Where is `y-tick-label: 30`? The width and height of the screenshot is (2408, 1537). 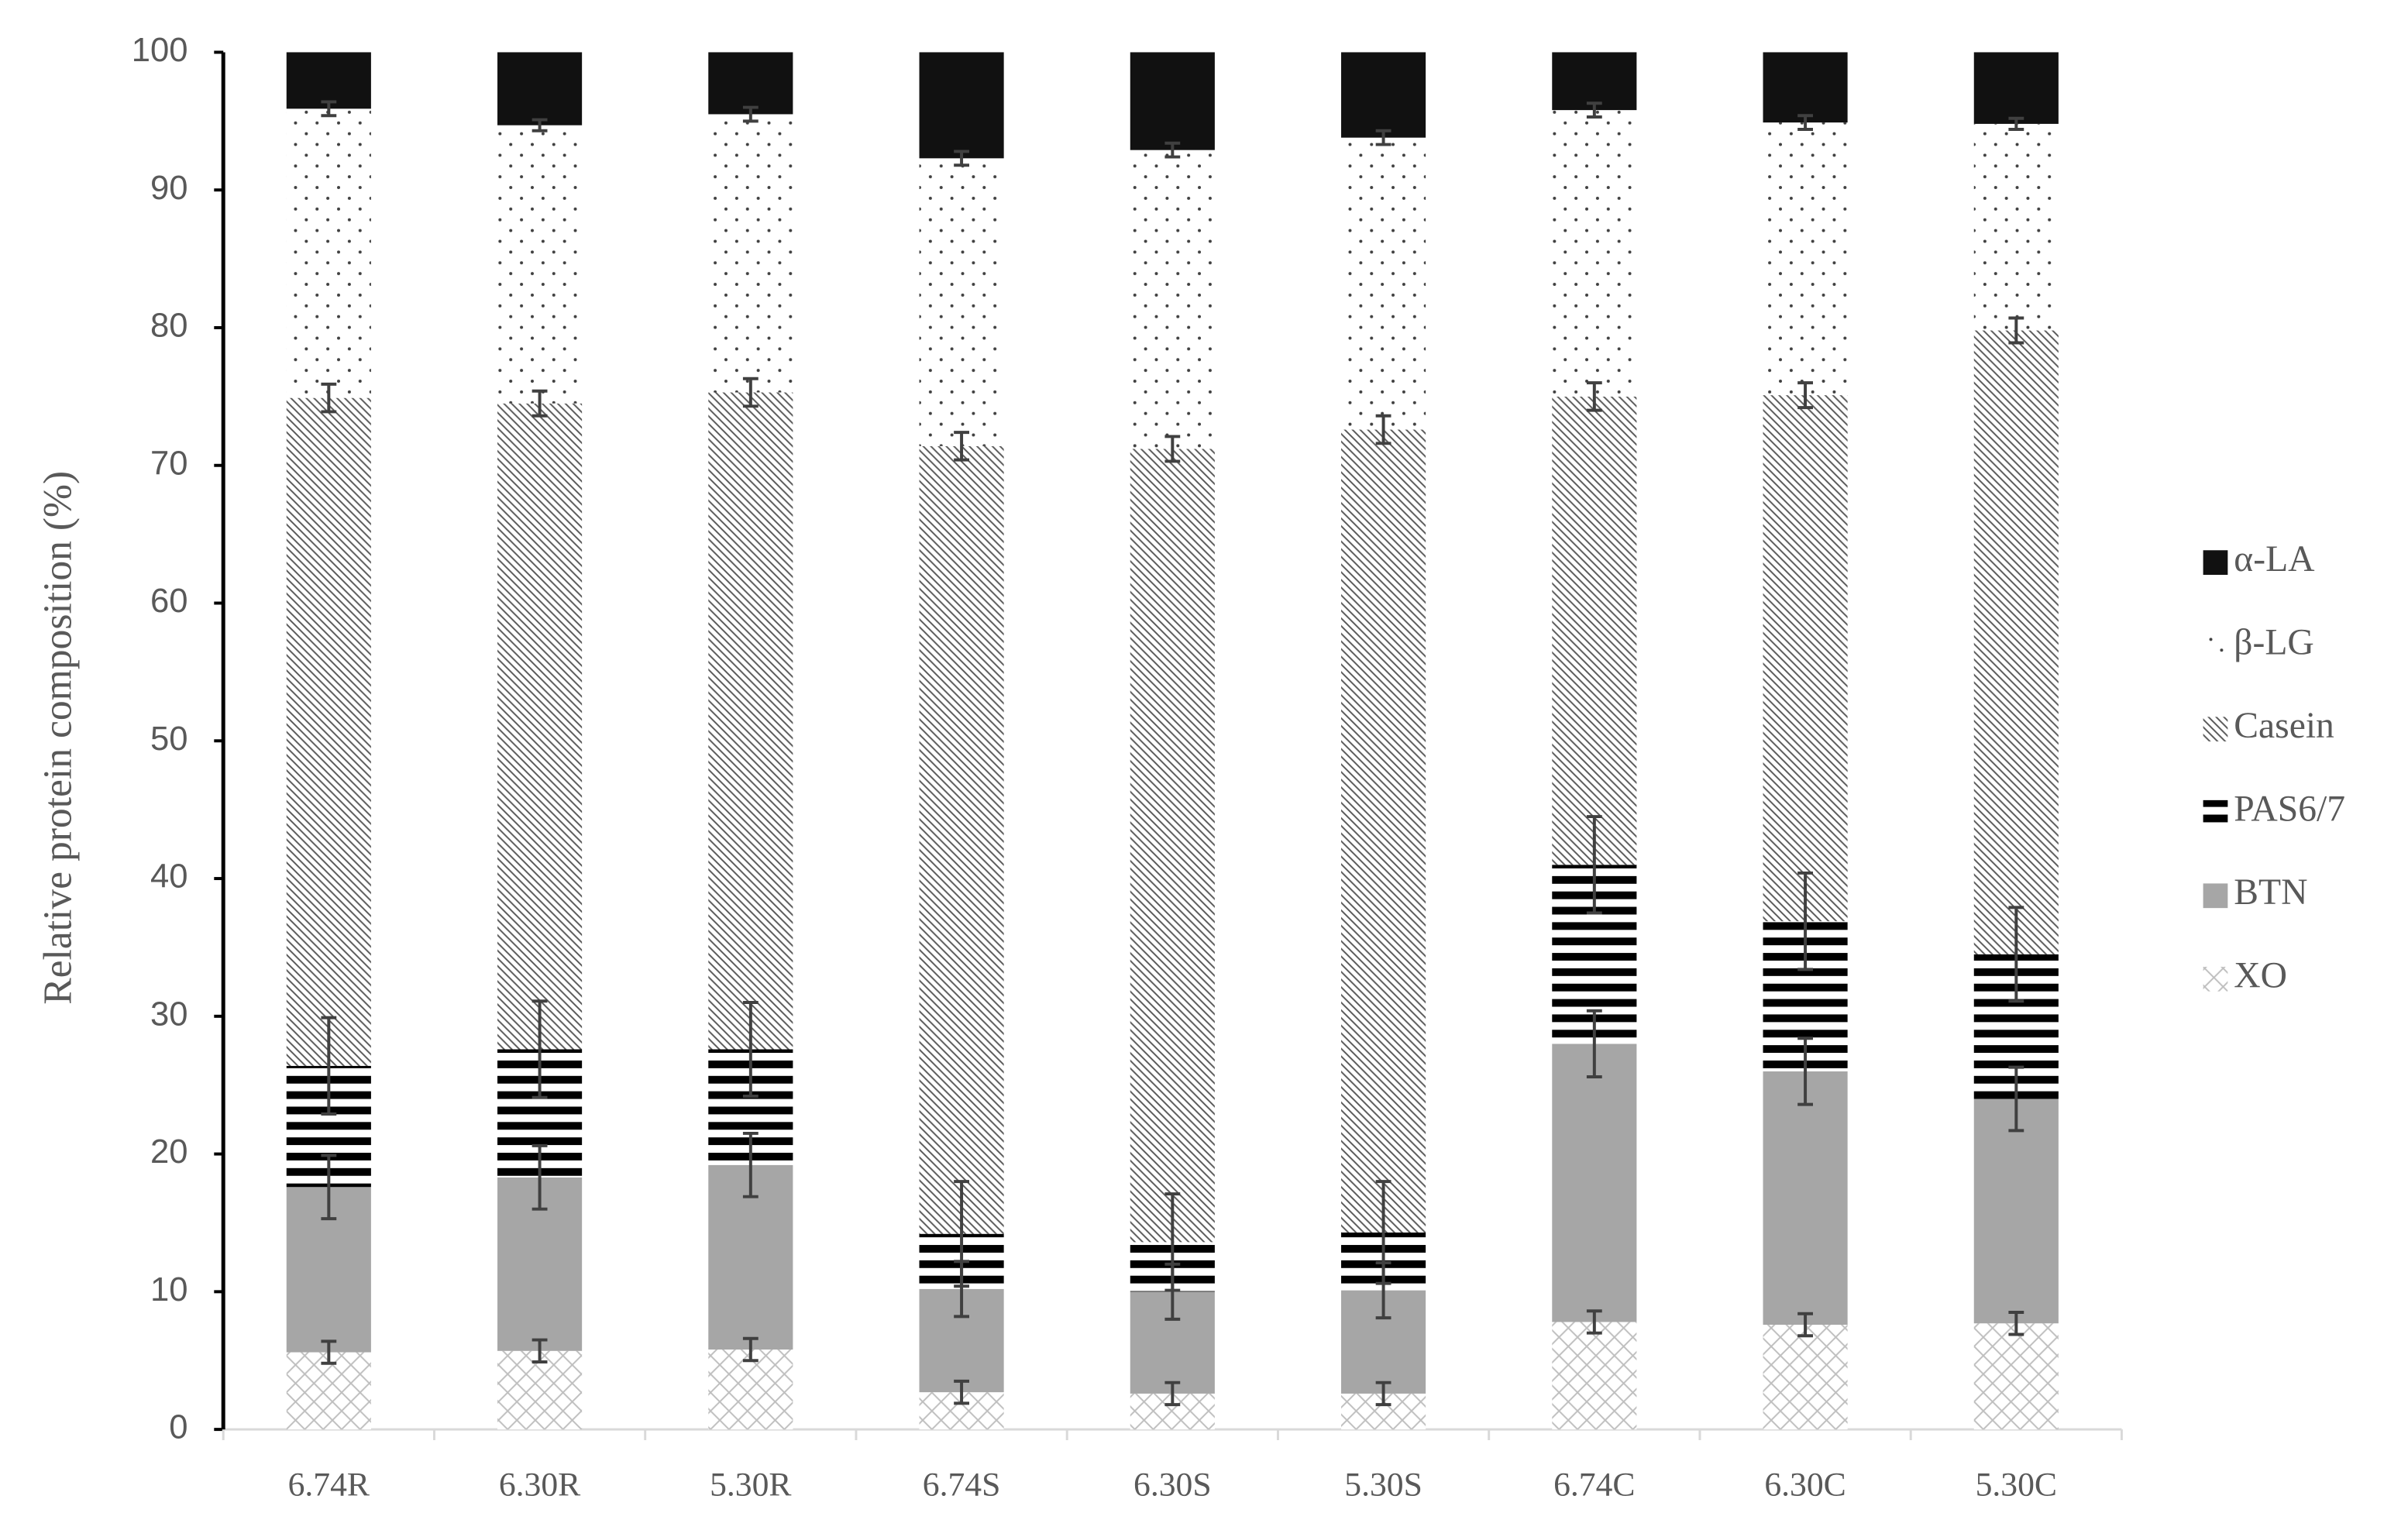
y-tick-label: 30 is located at coordinates (169, 1014).